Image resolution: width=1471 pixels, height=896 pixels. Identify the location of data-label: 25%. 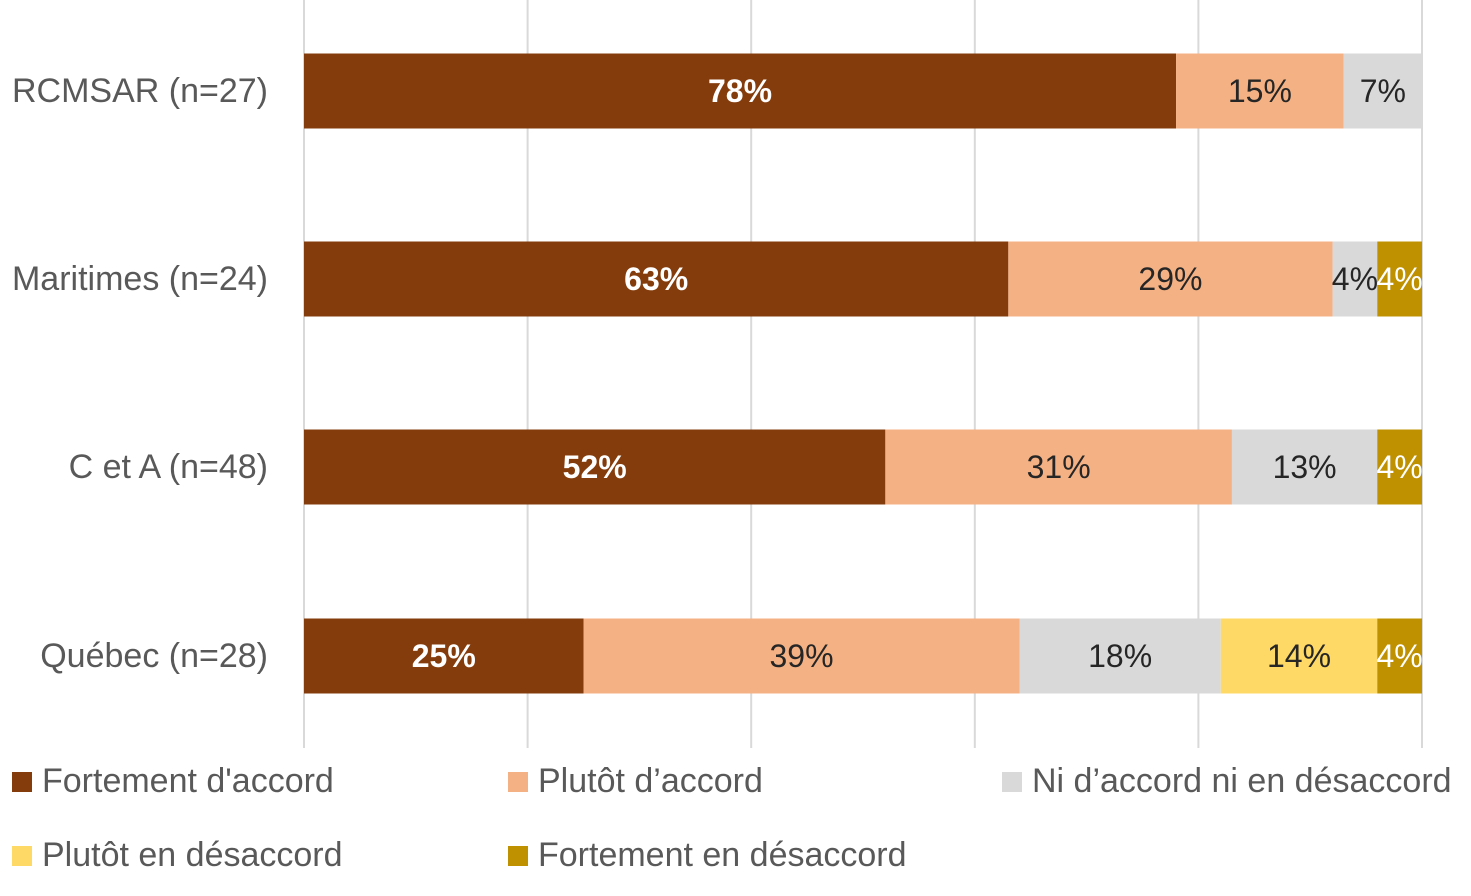
(444, 656).